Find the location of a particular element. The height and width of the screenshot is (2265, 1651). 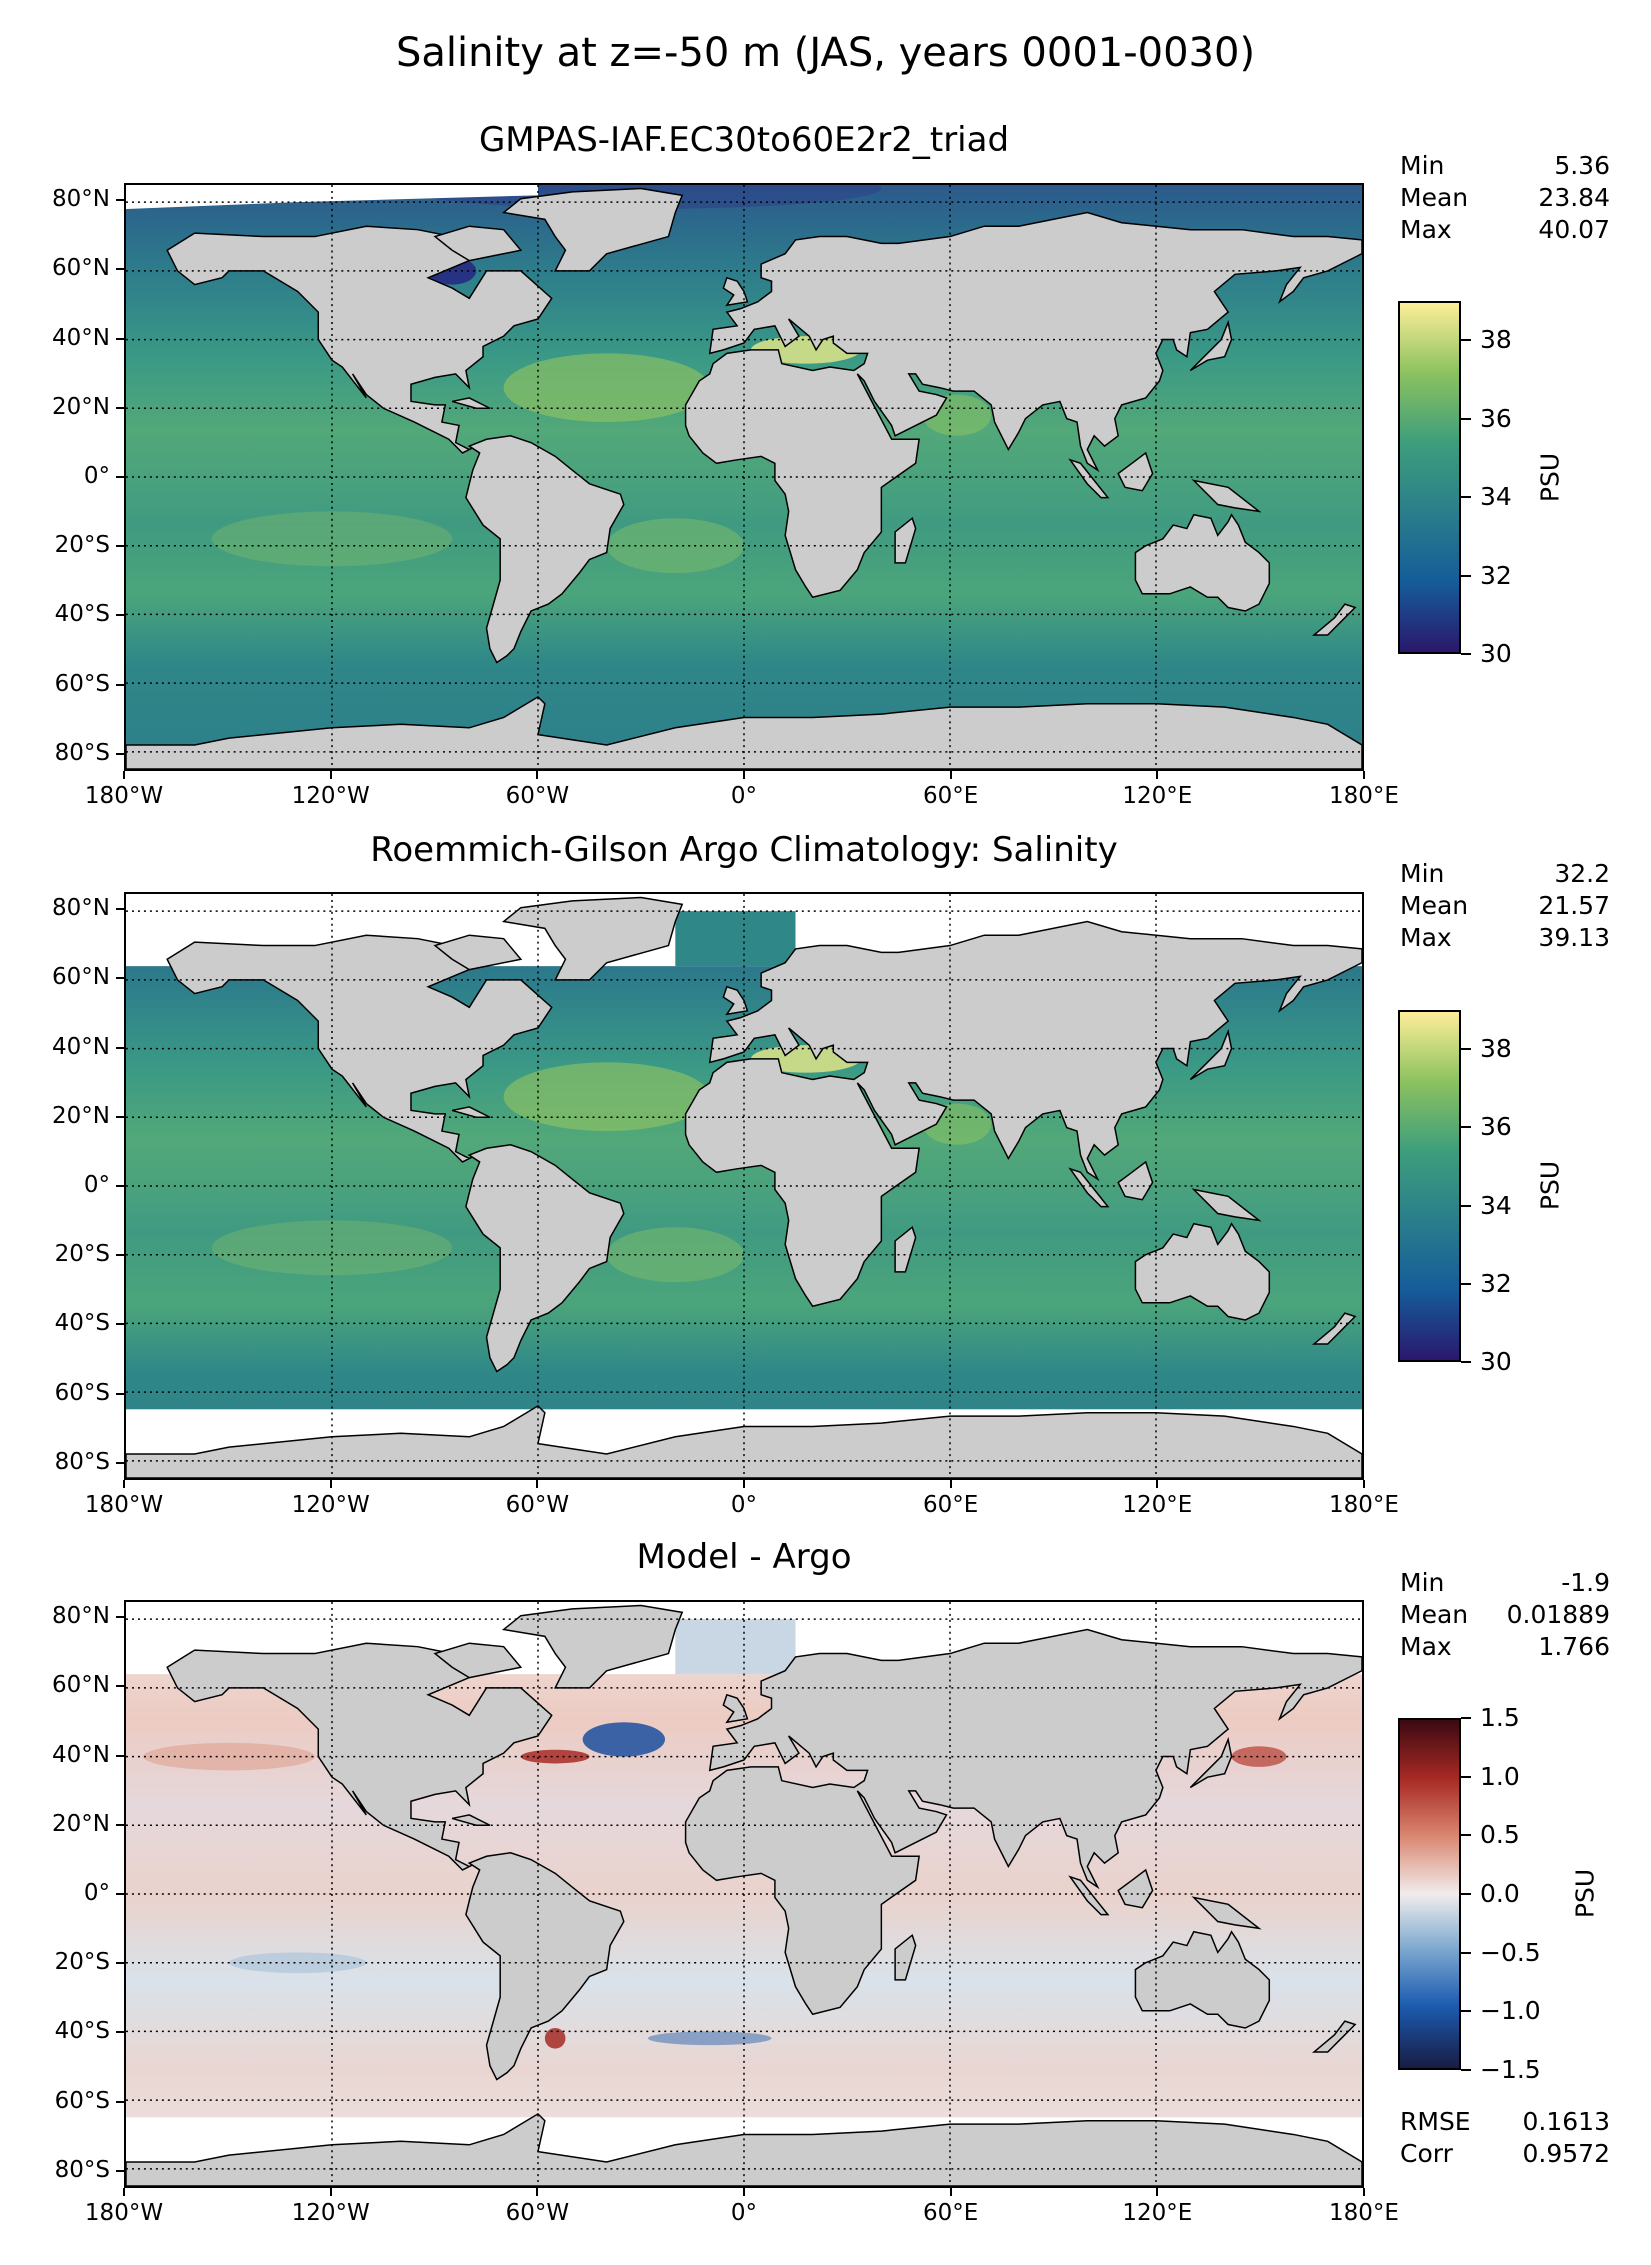

panel2-stat-min-label: Min is located at coordinates (1422, 873).